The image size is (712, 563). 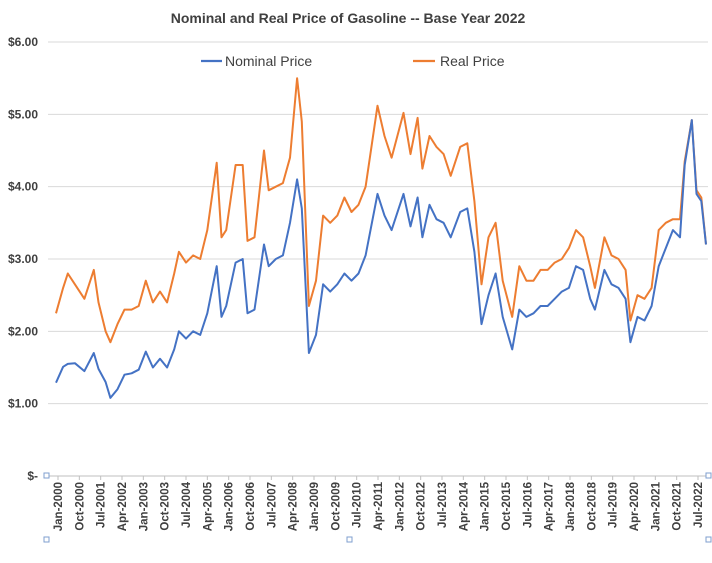 What do you see at coordinates (571, 506) in the screenshot?
I see `x-tick-label: Jan-2018` at bounding box center [571, 506].